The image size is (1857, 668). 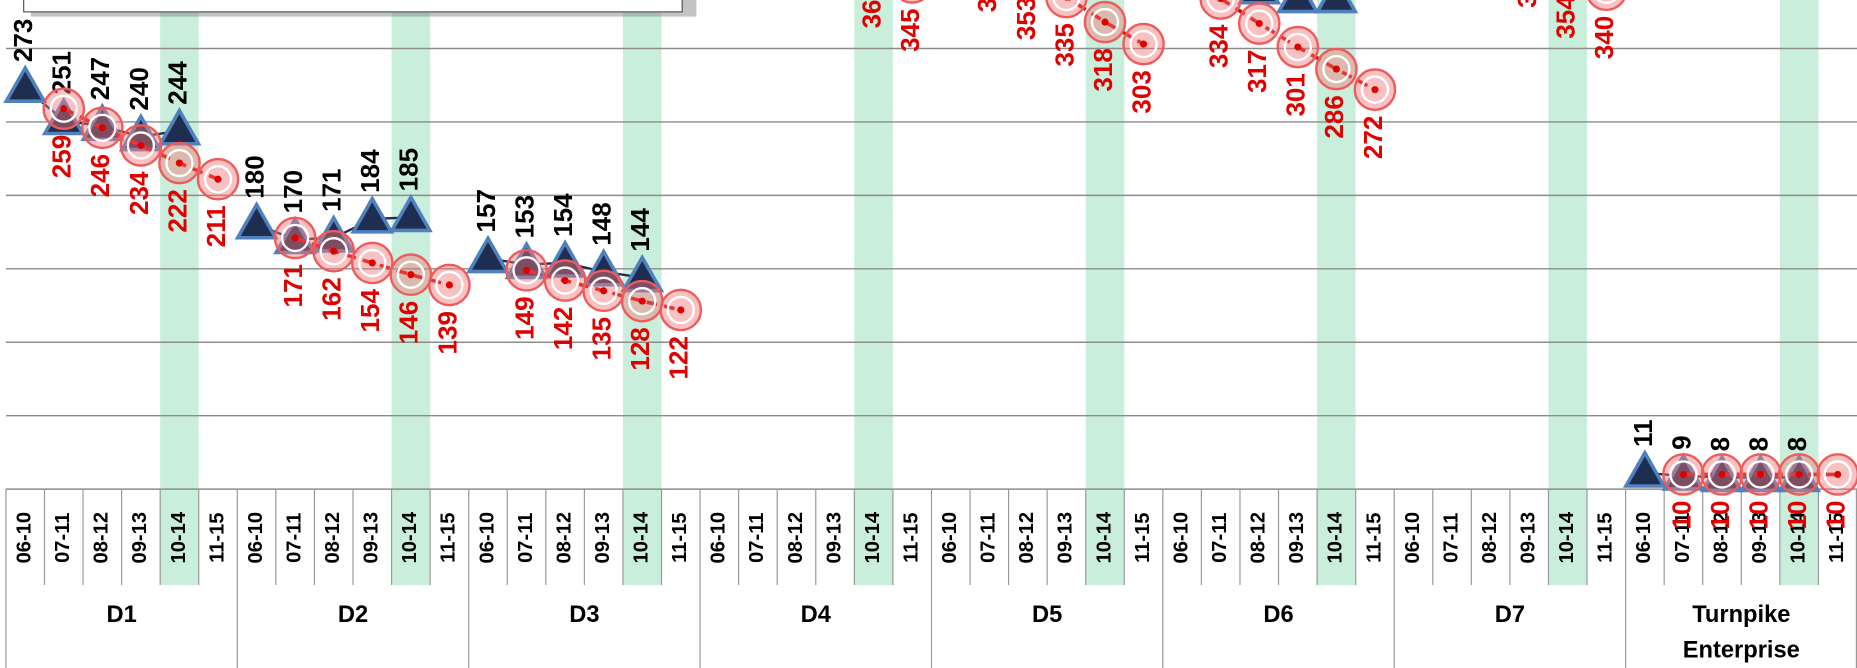 What do you see at coordinates (254, 176) in the screenshot?
I see `data-label: 180` at bounding box center [254, 176].